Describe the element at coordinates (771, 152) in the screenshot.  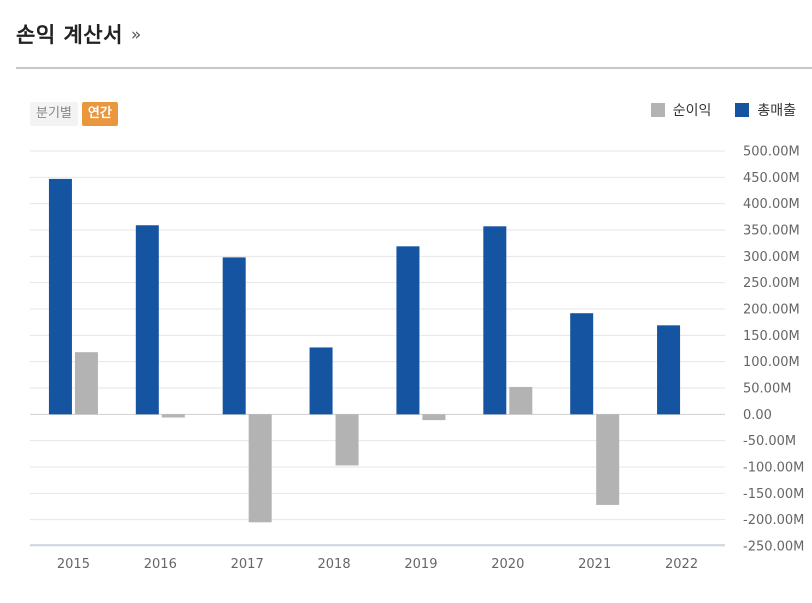
I see `y-tick-label: 500.00M` at that location.